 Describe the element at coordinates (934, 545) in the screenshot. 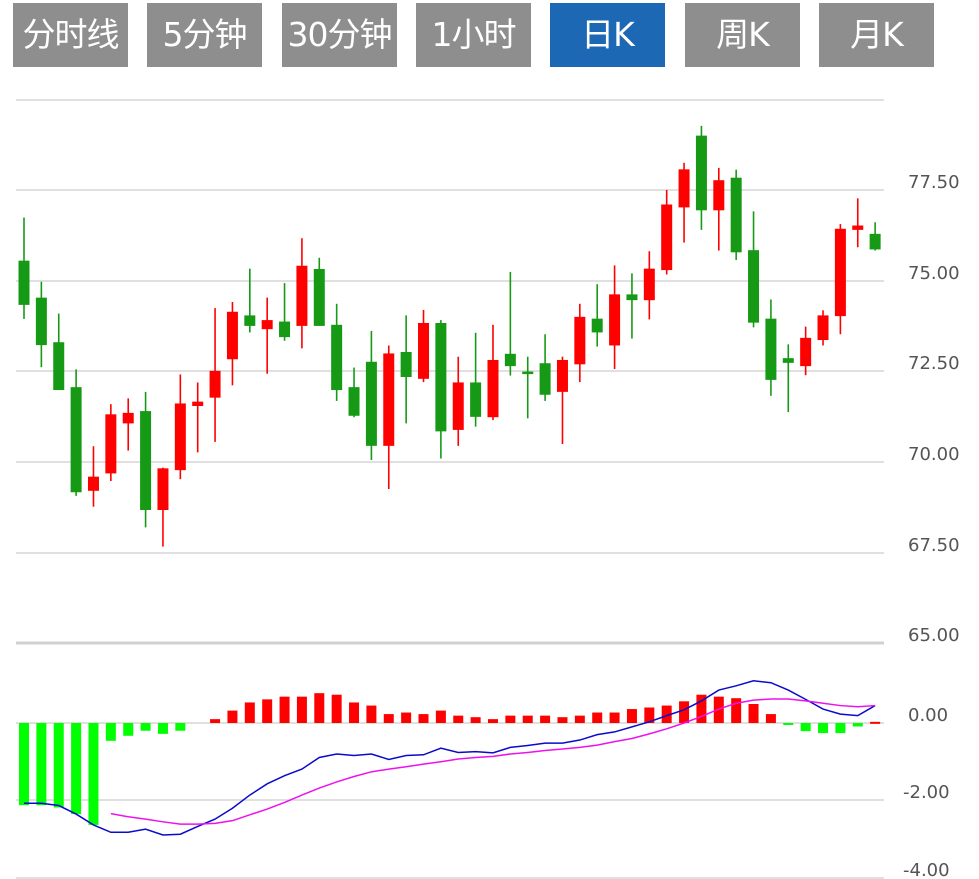

I see `price-tick-label: 67.50` at that location.